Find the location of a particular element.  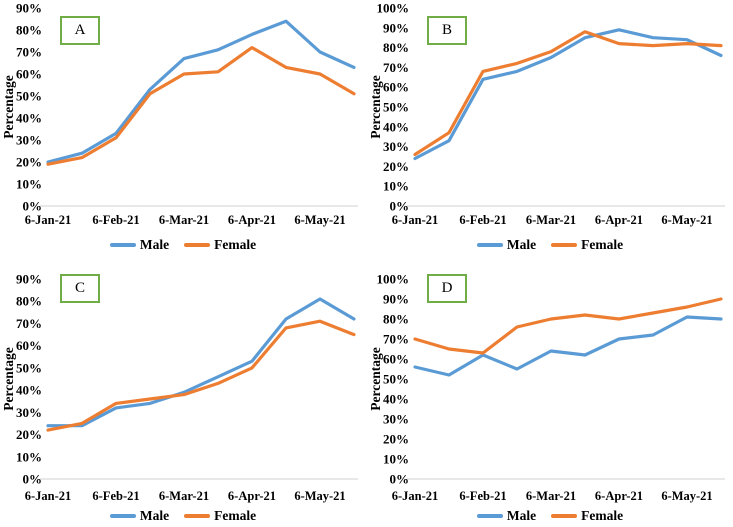

panel-letter: A is located at coordinates (80, 30).